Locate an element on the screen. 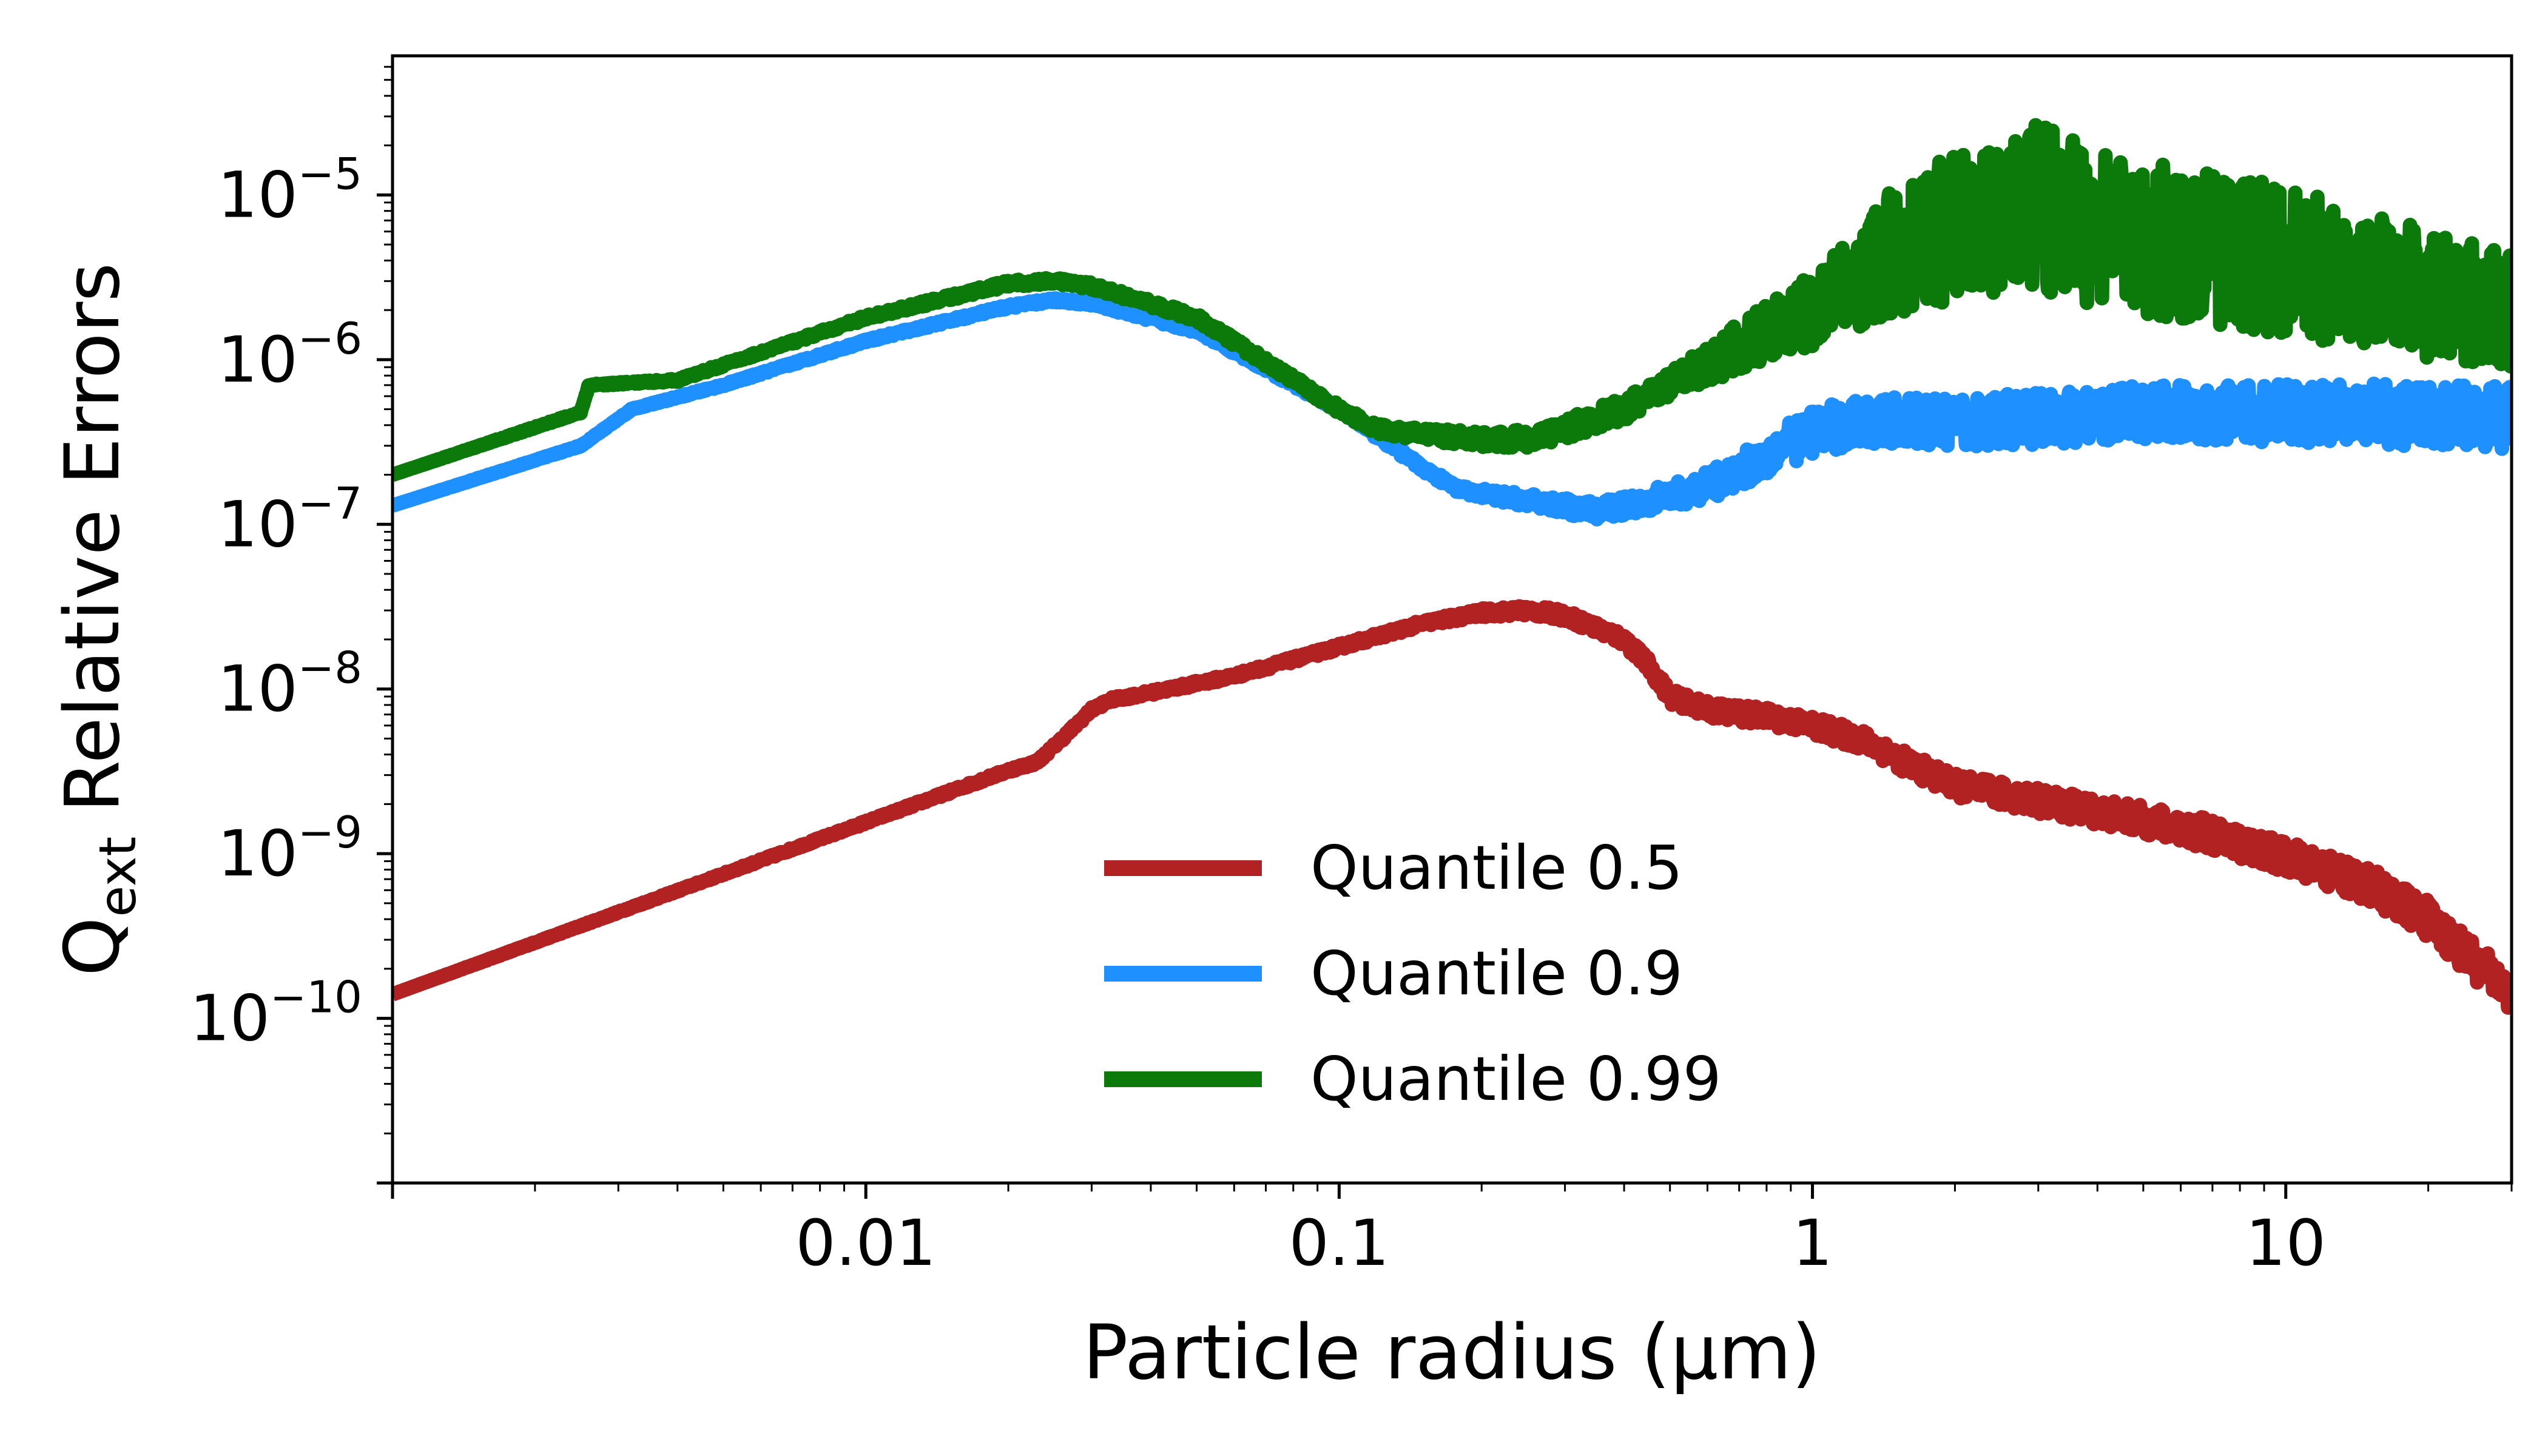 The width and height of the screenshot is (2548, 1456). legend-label-q09: Quantile 0.9 is located at coordinates (1496, 973).